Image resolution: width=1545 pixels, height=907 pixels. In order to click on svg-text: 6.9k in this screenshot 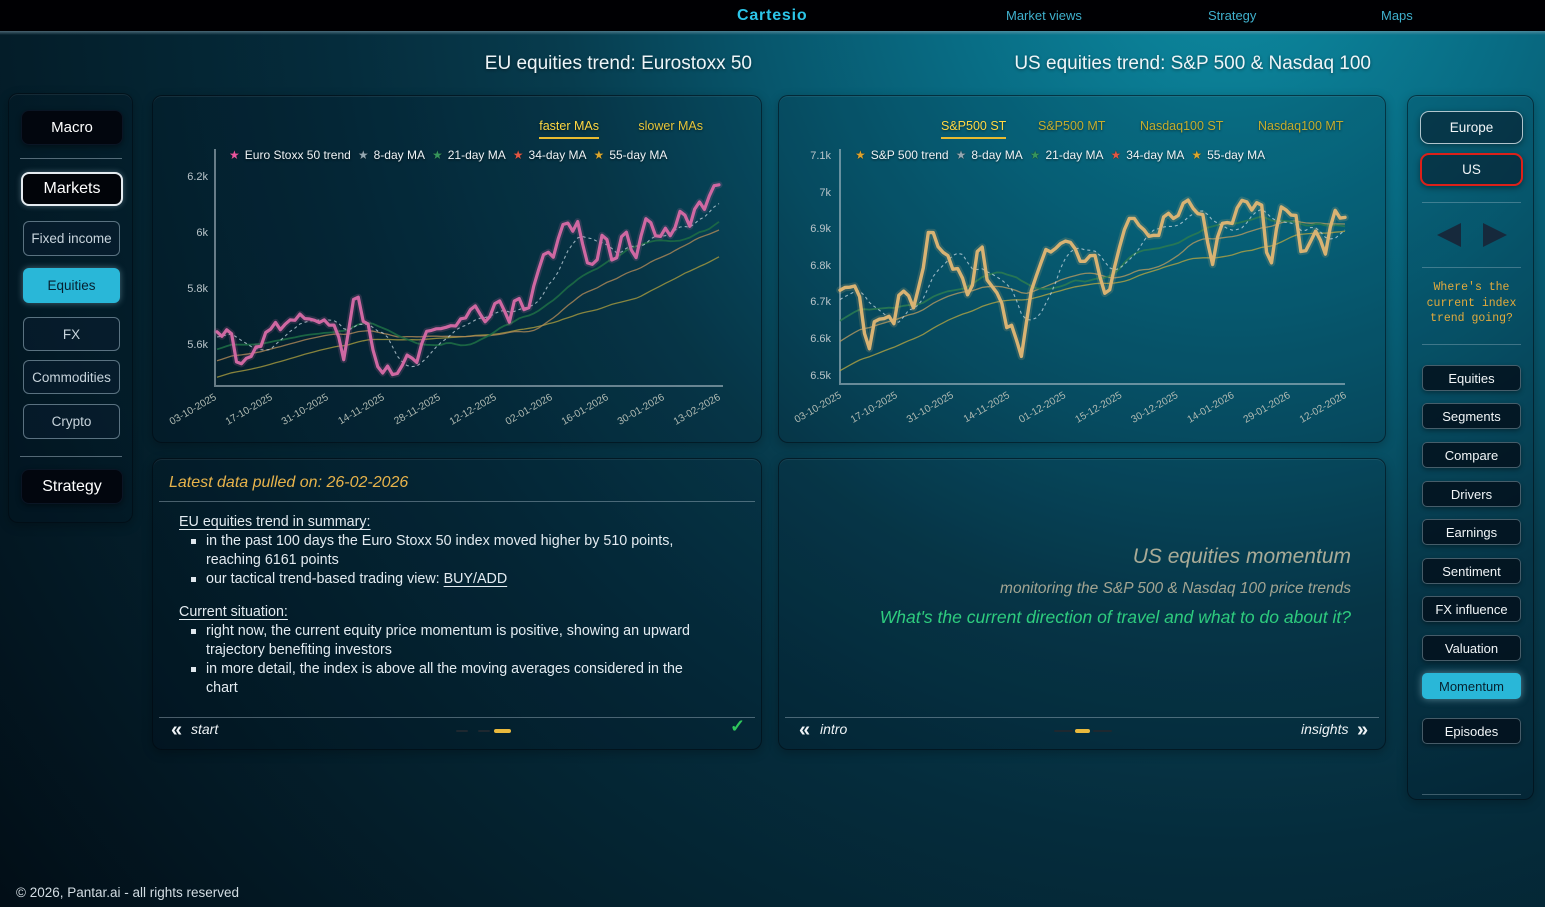, I will do `click(820, 229)`.